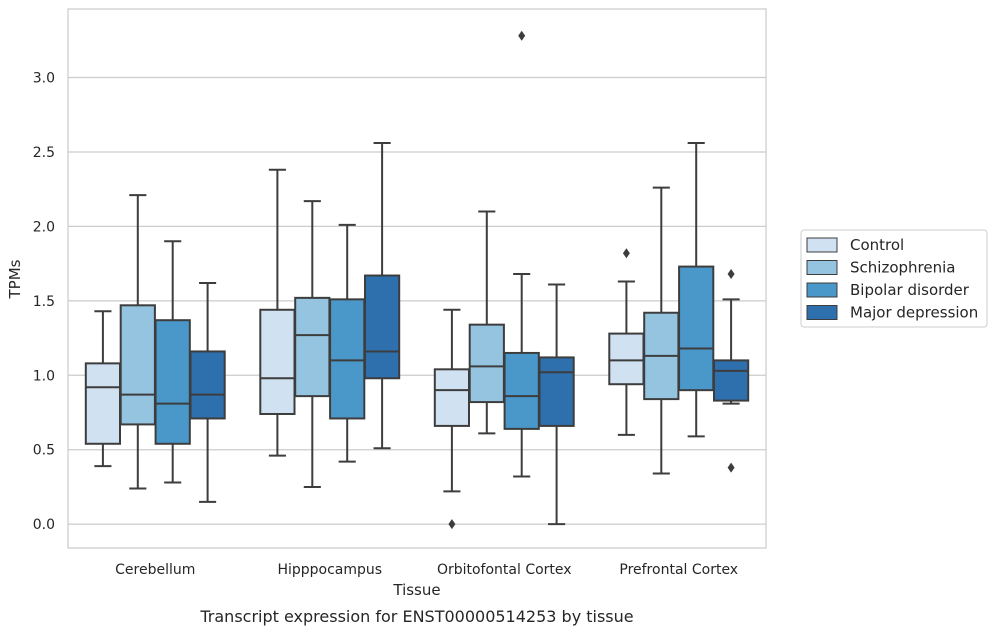 The width and height of the screenshot is (997, 634). What do you see at coordinates (44, 376) in the screenshot?
I see `y-tick-label: 1.0` at bounding box center [44, 376].